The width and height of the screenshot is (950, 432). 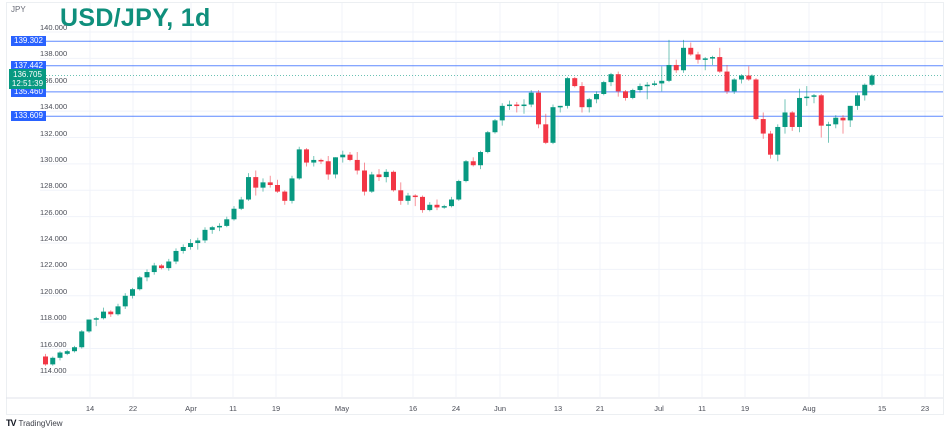 I want to click on price-tick-label: 122.000, so click(x=54, y=265).